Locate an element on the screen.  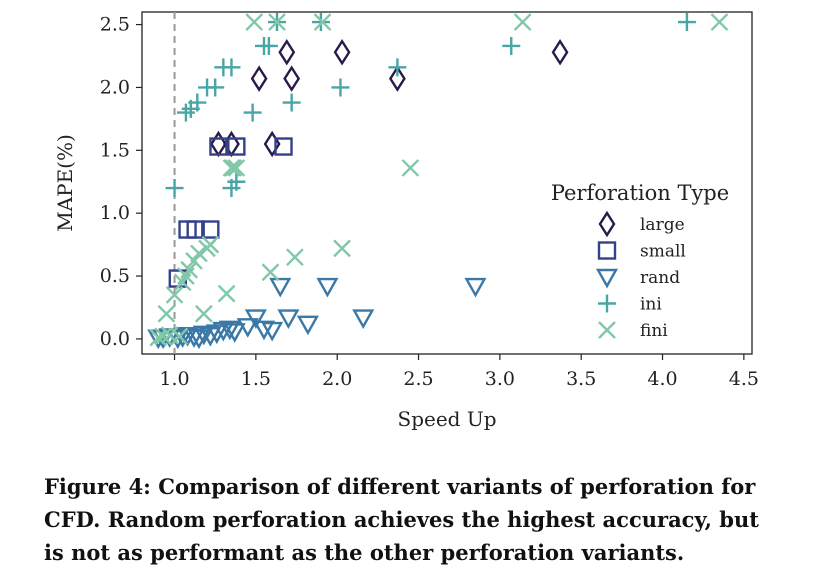
legend: Perforation Type large small rand ini fini is located at coordinates (640, 261).